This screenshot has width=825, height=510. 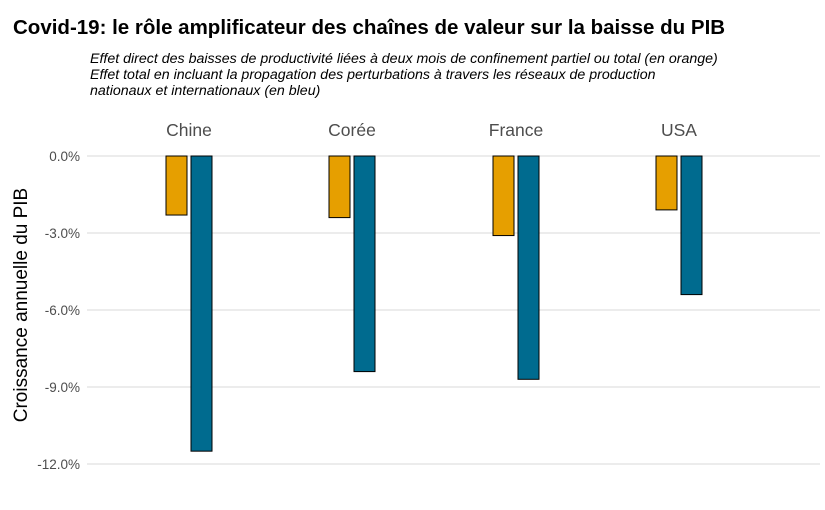 I want to click on y-tick-label: -6.0%, so click(x=62, y=310).